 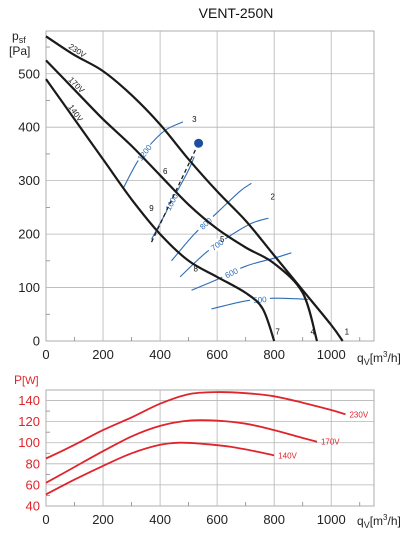 I want to click on y-tick-label: 0, so click(x=36, y=341).